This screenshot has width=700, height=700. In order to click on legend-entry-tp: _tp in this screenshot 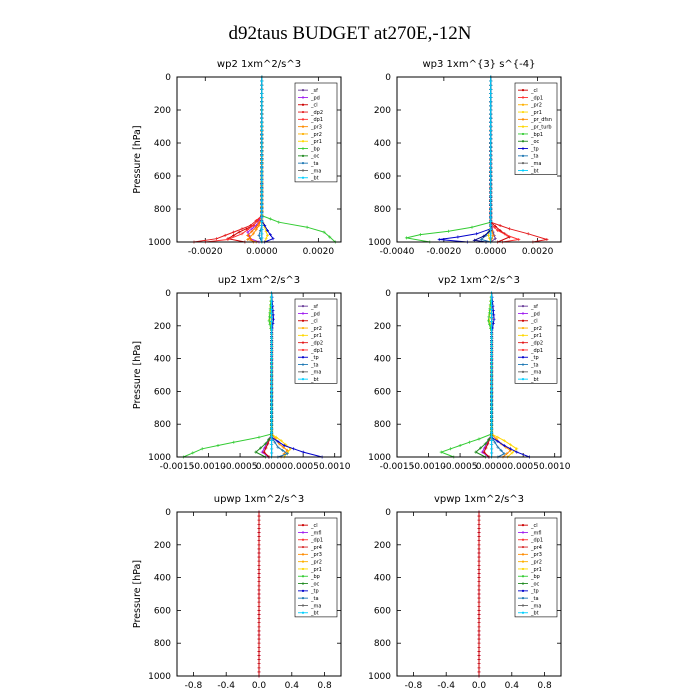, I will do `click(534, 358)`.